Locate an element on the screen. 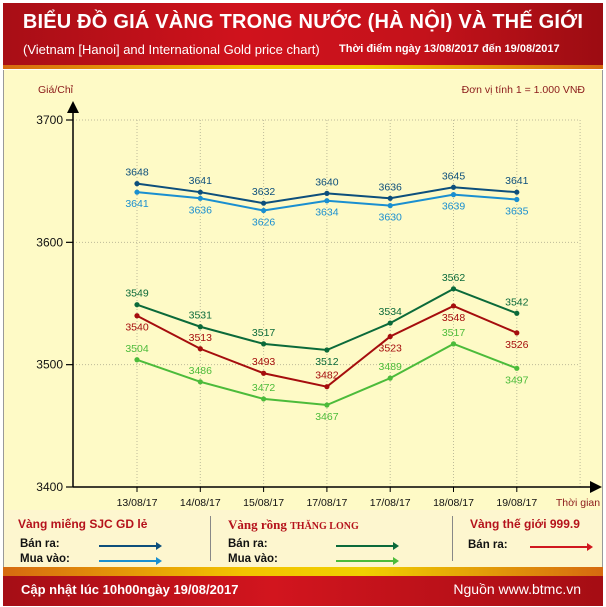 The image size is (606, 607). svg-text: 3648 is located at coordinates (137, 173).